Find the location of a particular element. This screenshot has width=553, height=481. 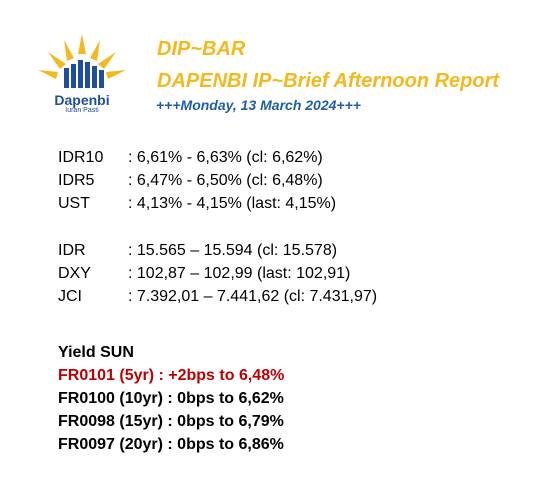

rate-row: DXY : 102,87 – 102,99 (last: 102,91) is located at coordinates (217, 273).